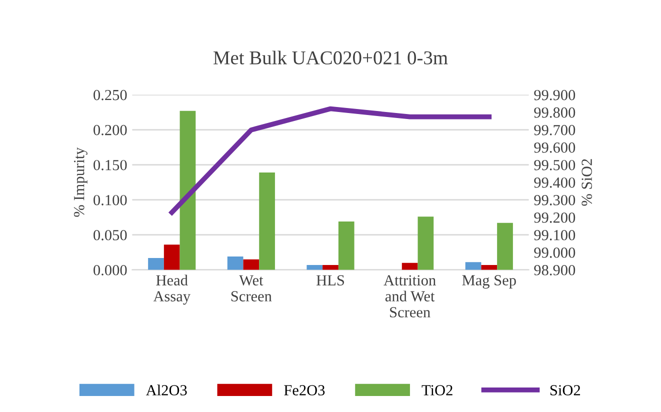 The width and height of the screenshot is (661, 412). What do you see at coordinates (555, 165) in the screenshot?
I see `y2-tick-label: 99.500` at bounding box center [555, 165].